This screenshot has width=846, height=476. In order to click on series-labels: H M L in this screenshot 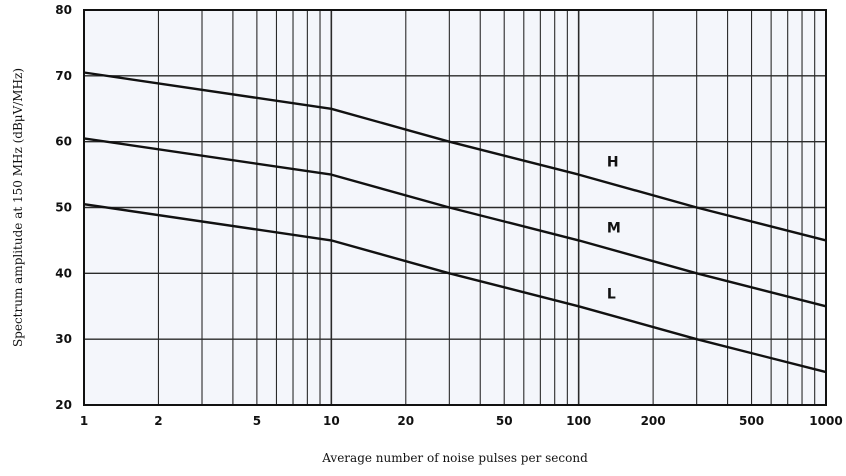, I will do `click(614, 229)`.